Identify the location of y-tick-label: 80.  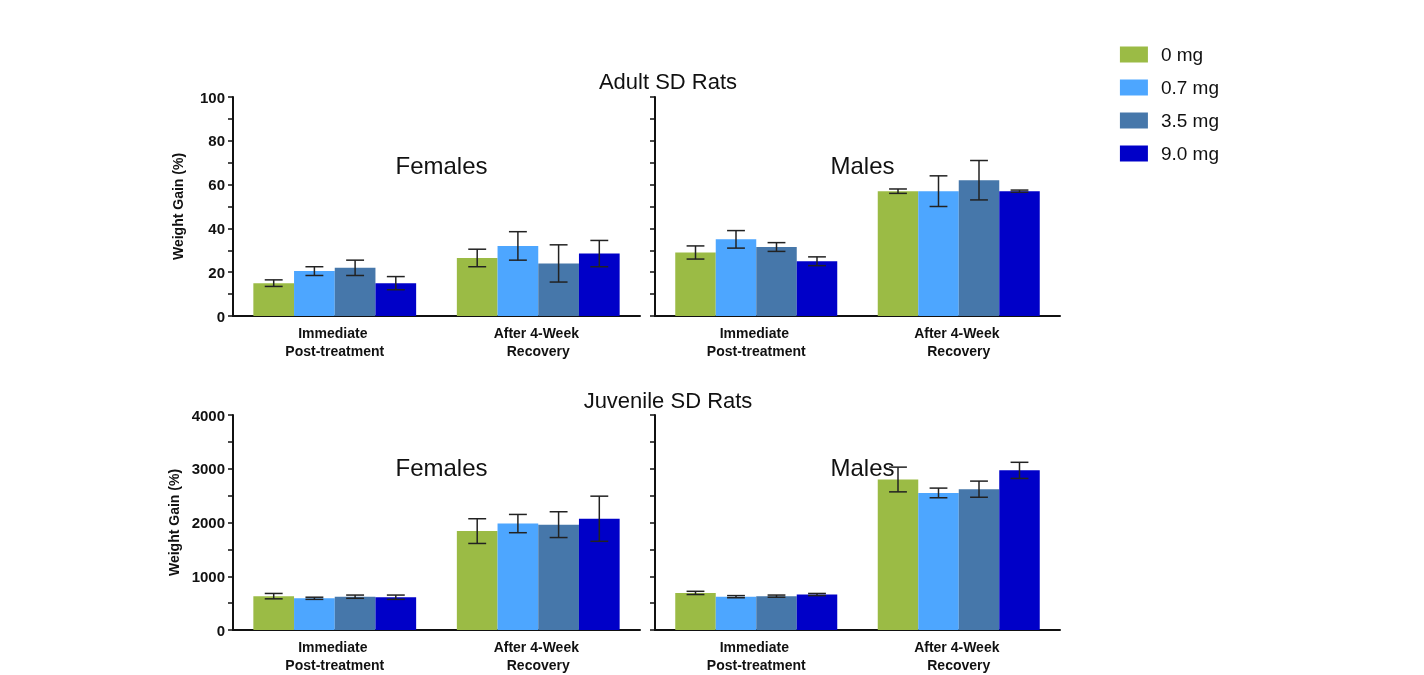
(216, 141).